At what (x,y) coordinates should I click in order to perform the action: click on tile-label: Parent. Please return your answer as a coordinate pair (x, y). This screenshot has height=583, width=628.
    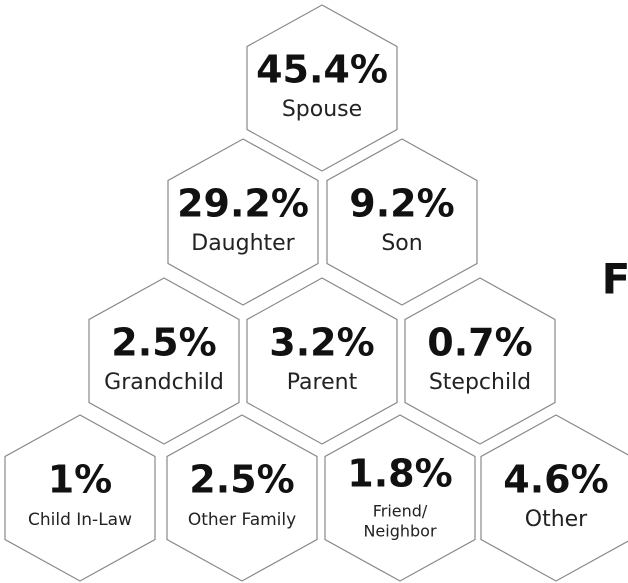
    Looking at the image, I should click on (322, 382).